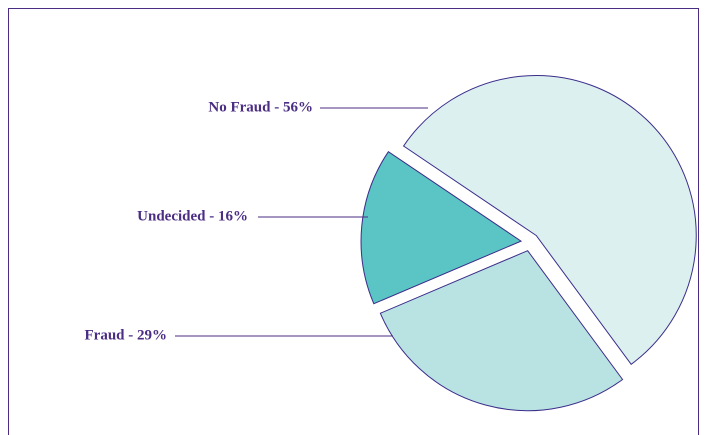  What do you see at coordinates (260, 107) in the screenshot?
I see `data-label: No Fraud - 56%` at bounding box center [260, 107].